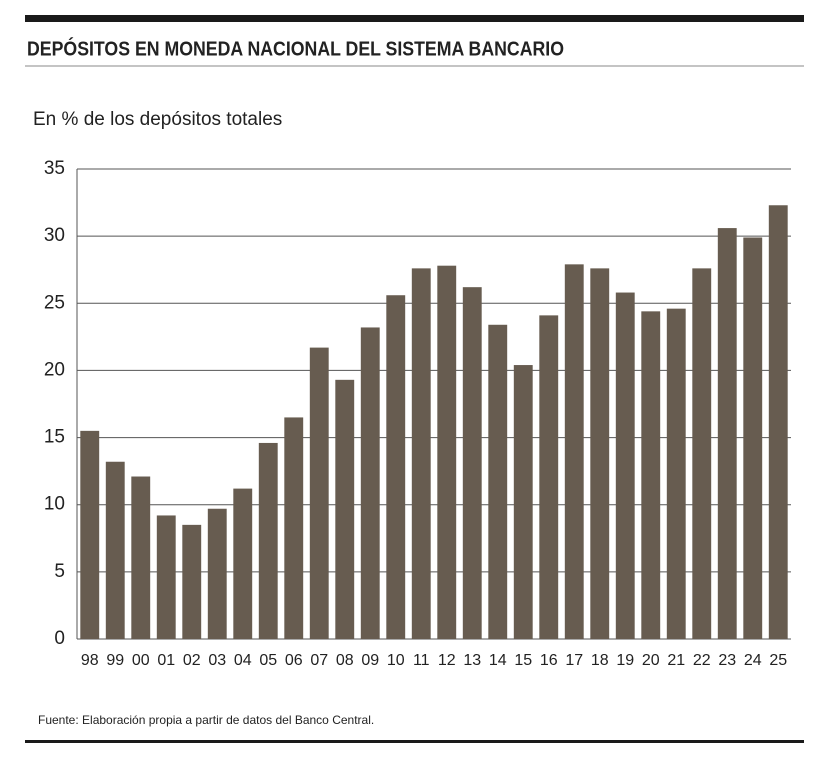  What do you see at coordinates (54, 504) in the screenshot?
I see `y-tick-label: 10` at bounding box center [54, 504].